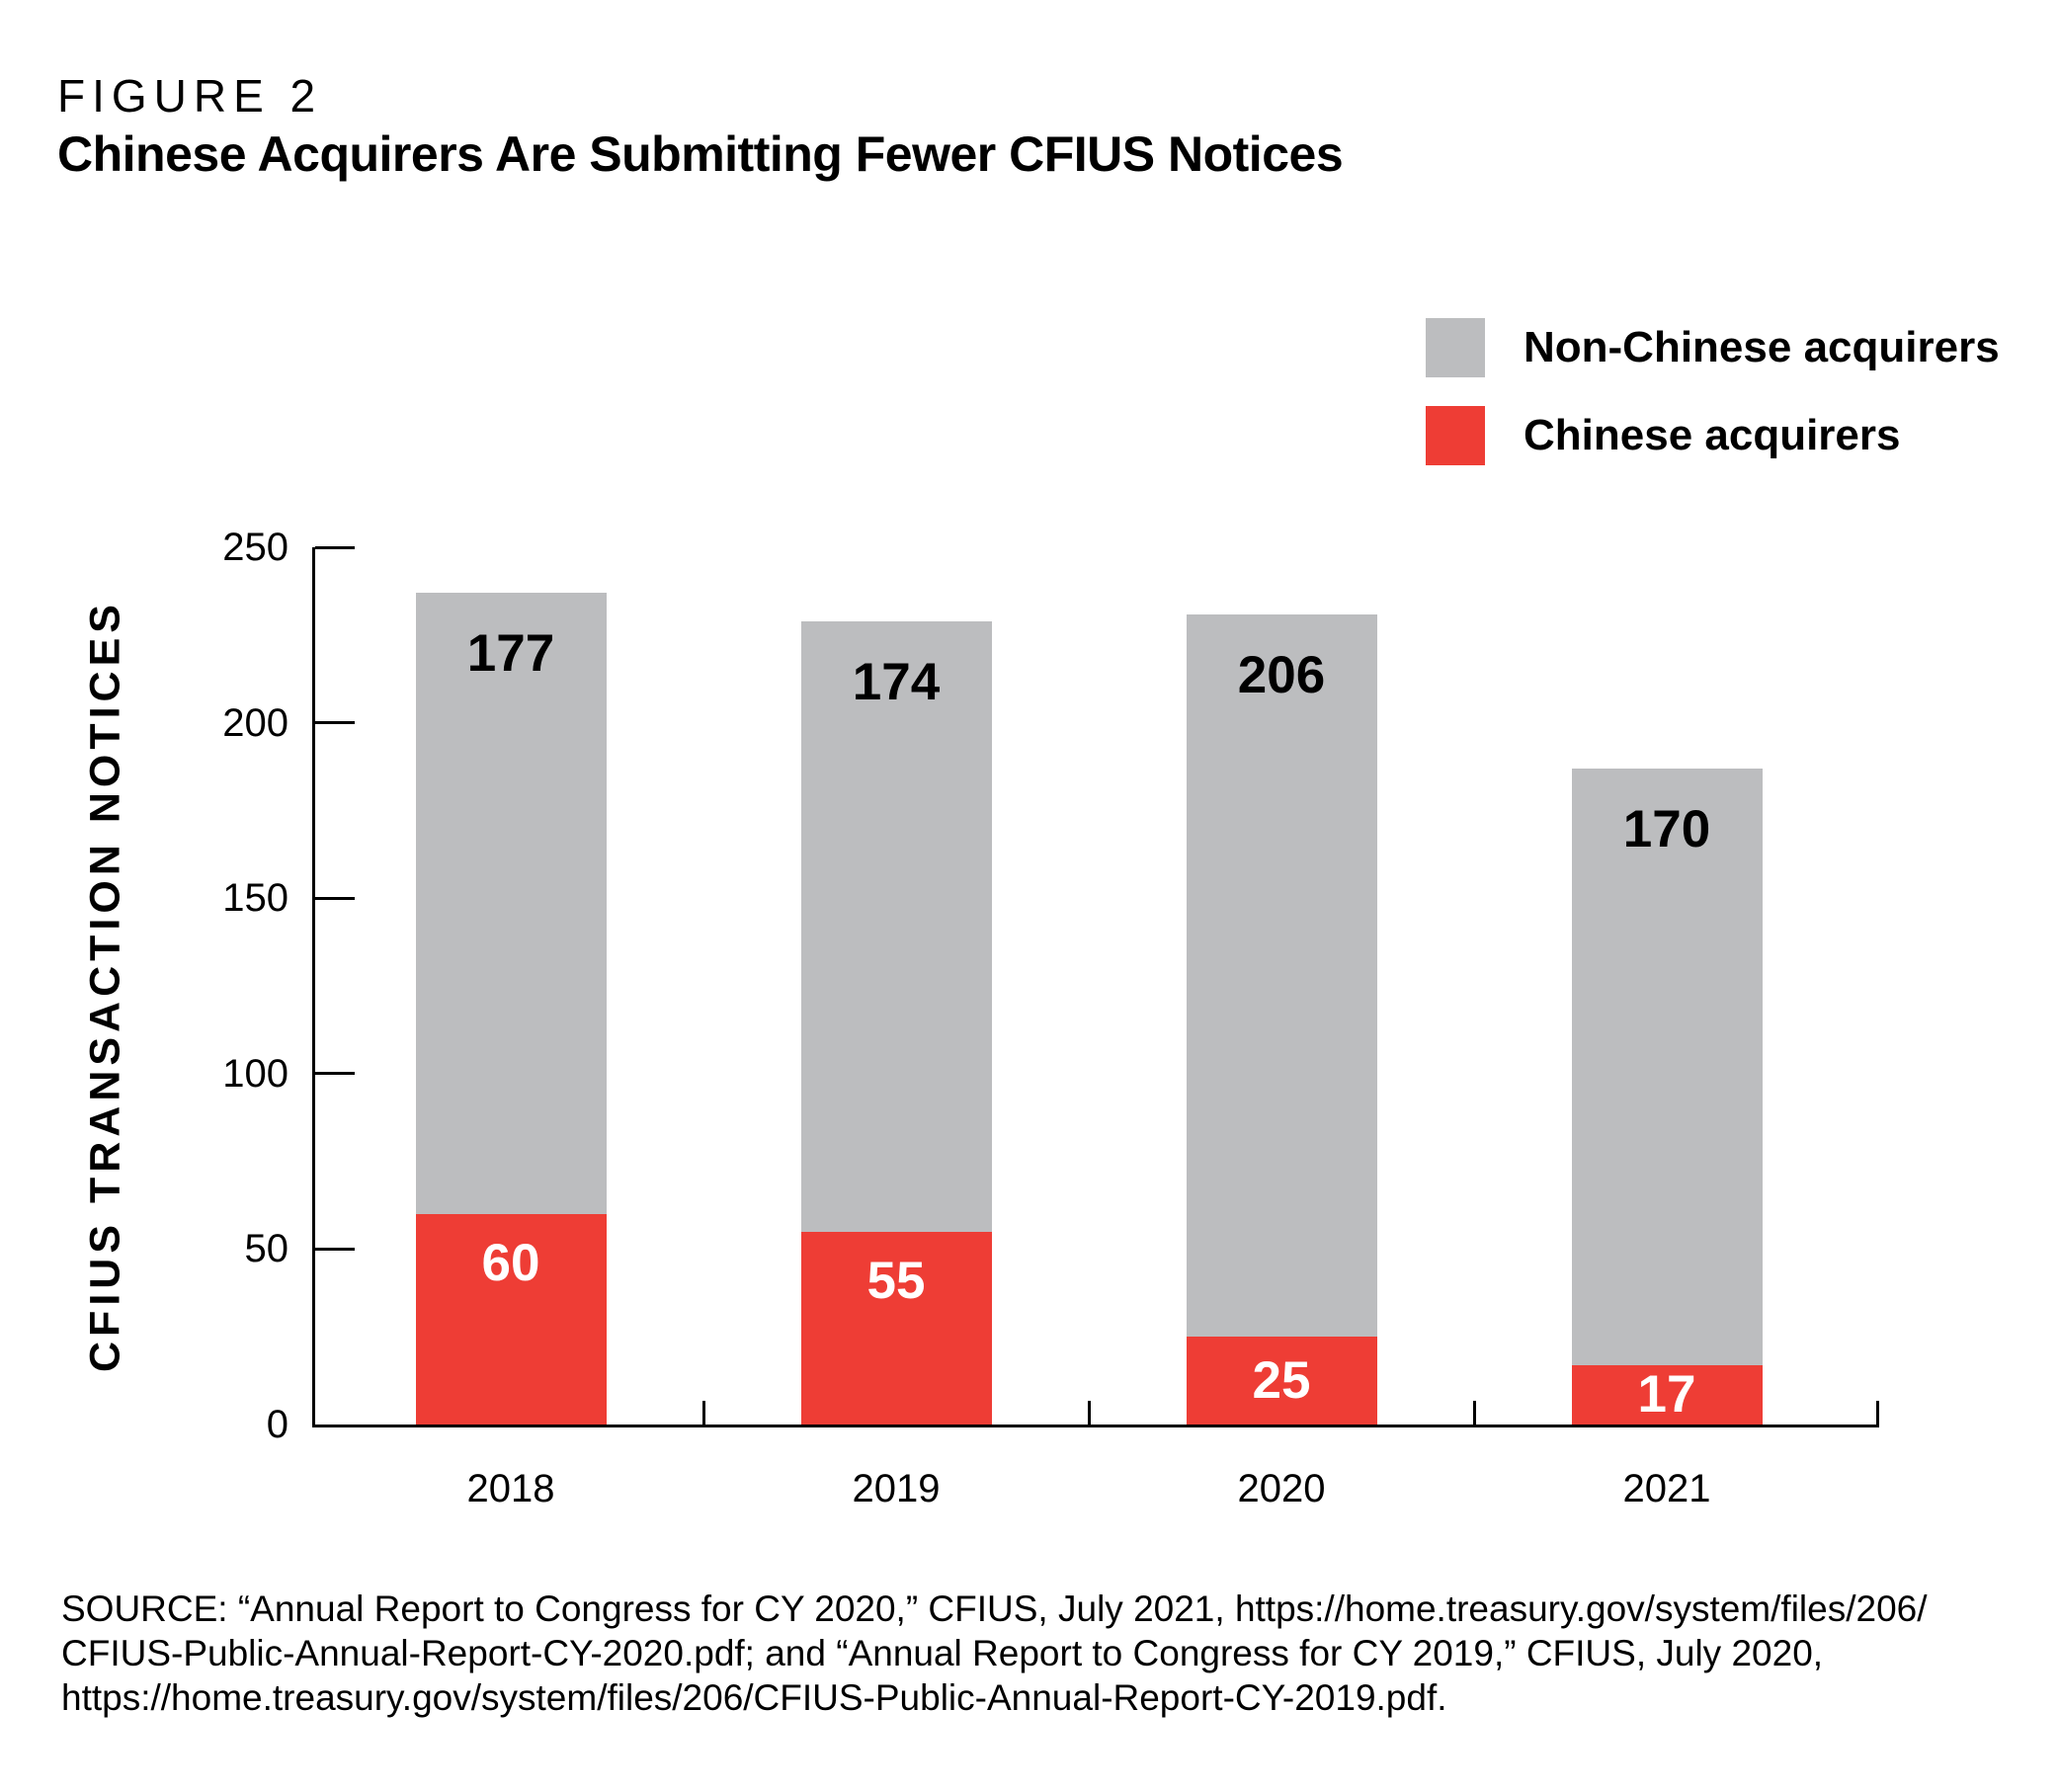 The height and width of the screenshot is (1792, 2059). I want to click on bar-chinese-acquirers-2021: 17, so click(1667, 1394).